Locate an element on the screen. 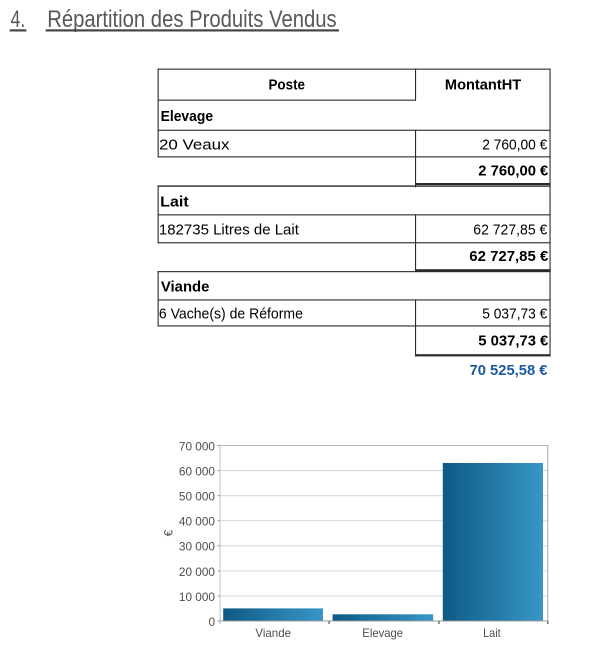 The height and width of the screenshot is (663, 600). svg-text: 20 000 is located at coordinates (197, 572).